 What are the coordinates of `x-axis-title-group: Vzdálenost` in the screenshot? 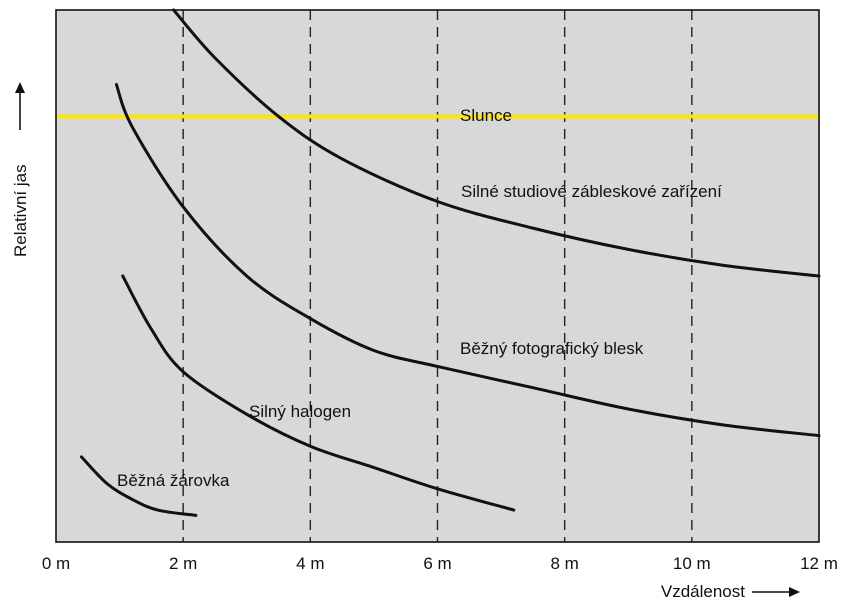 It's located at (730, 591).